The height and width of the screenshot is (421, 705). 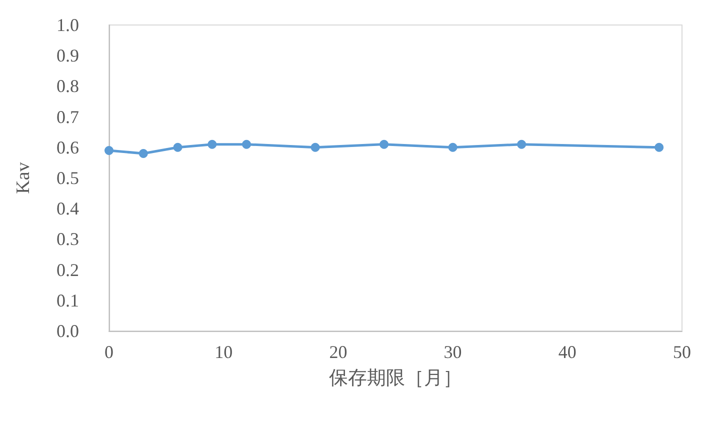 What do you see at coordinates (67, 239) in the screenshot?
I see `y-tick-label: 0.3` at bounding box center [67, 239].